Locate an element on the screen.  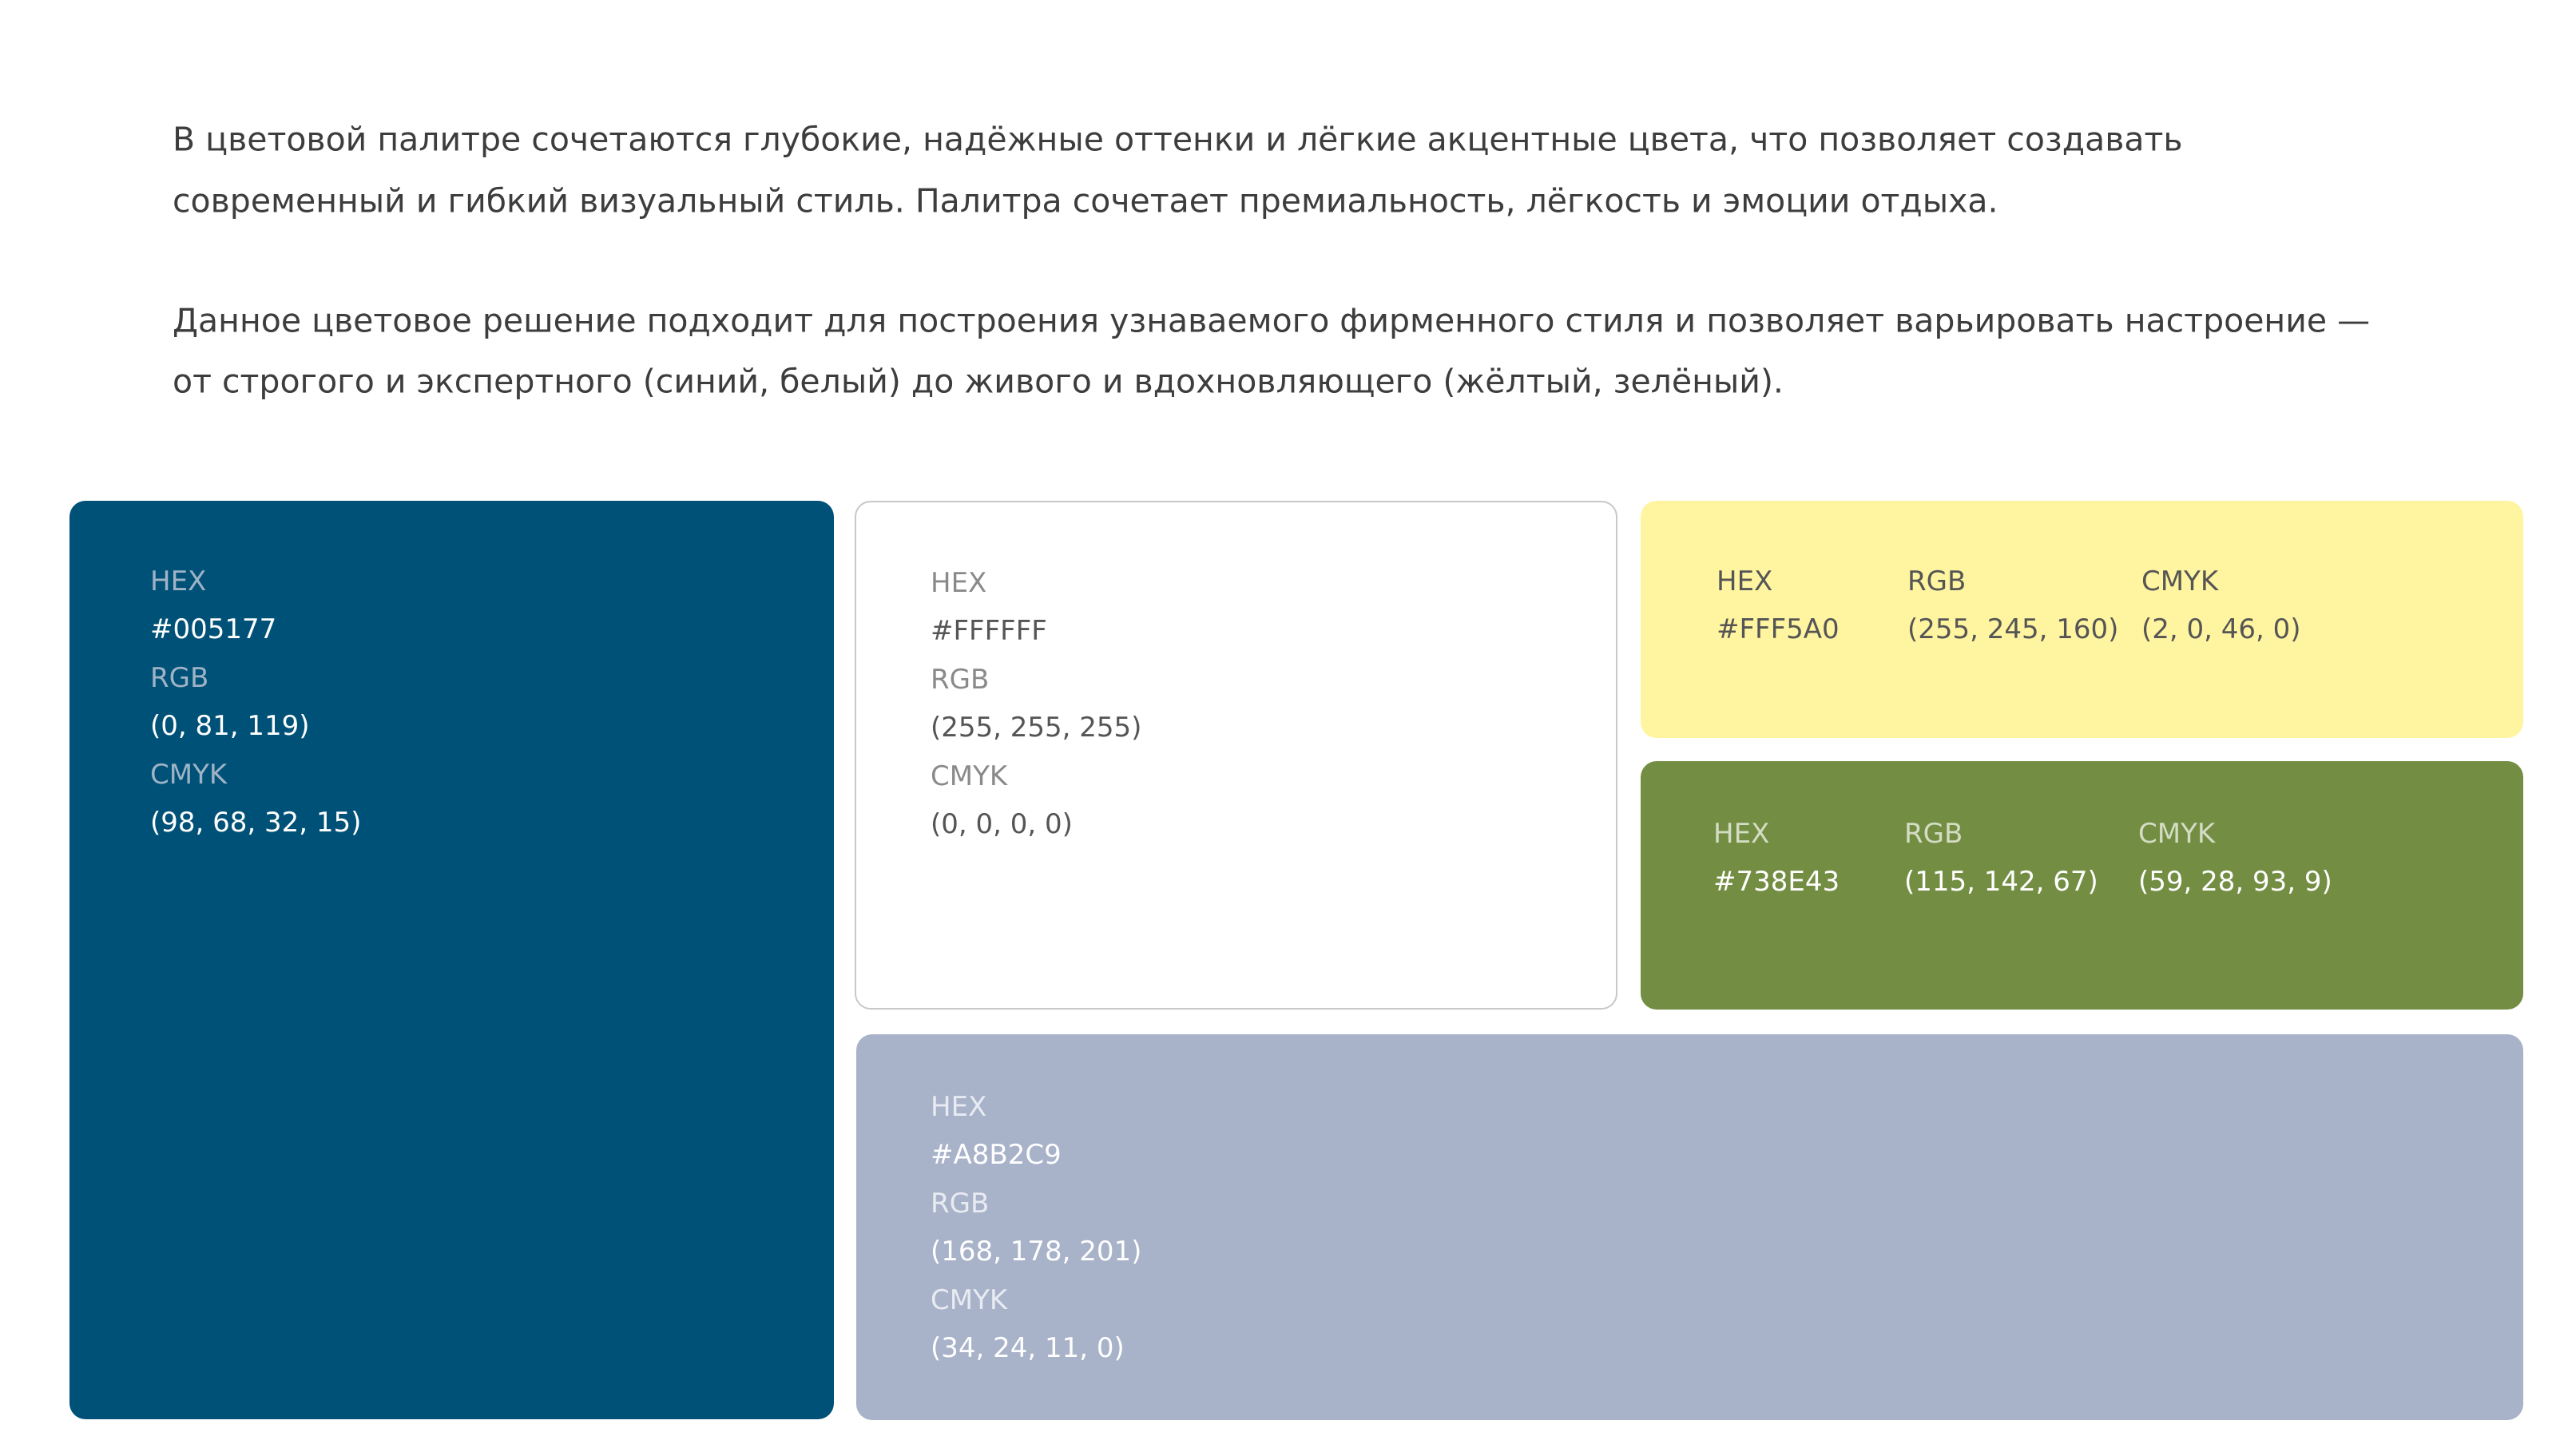
field-value: (168, 178, 201) is located at coordinates (1036, 1252).